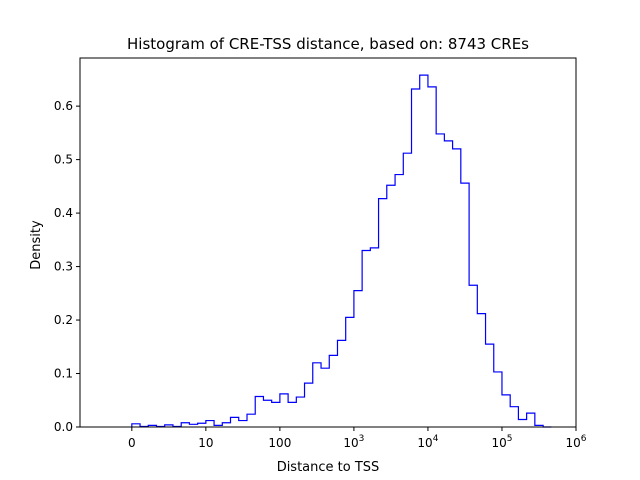  Describe the element at coordinates (353, 442) in the screenshot. I see `x-tick-label: 10³` at that location.